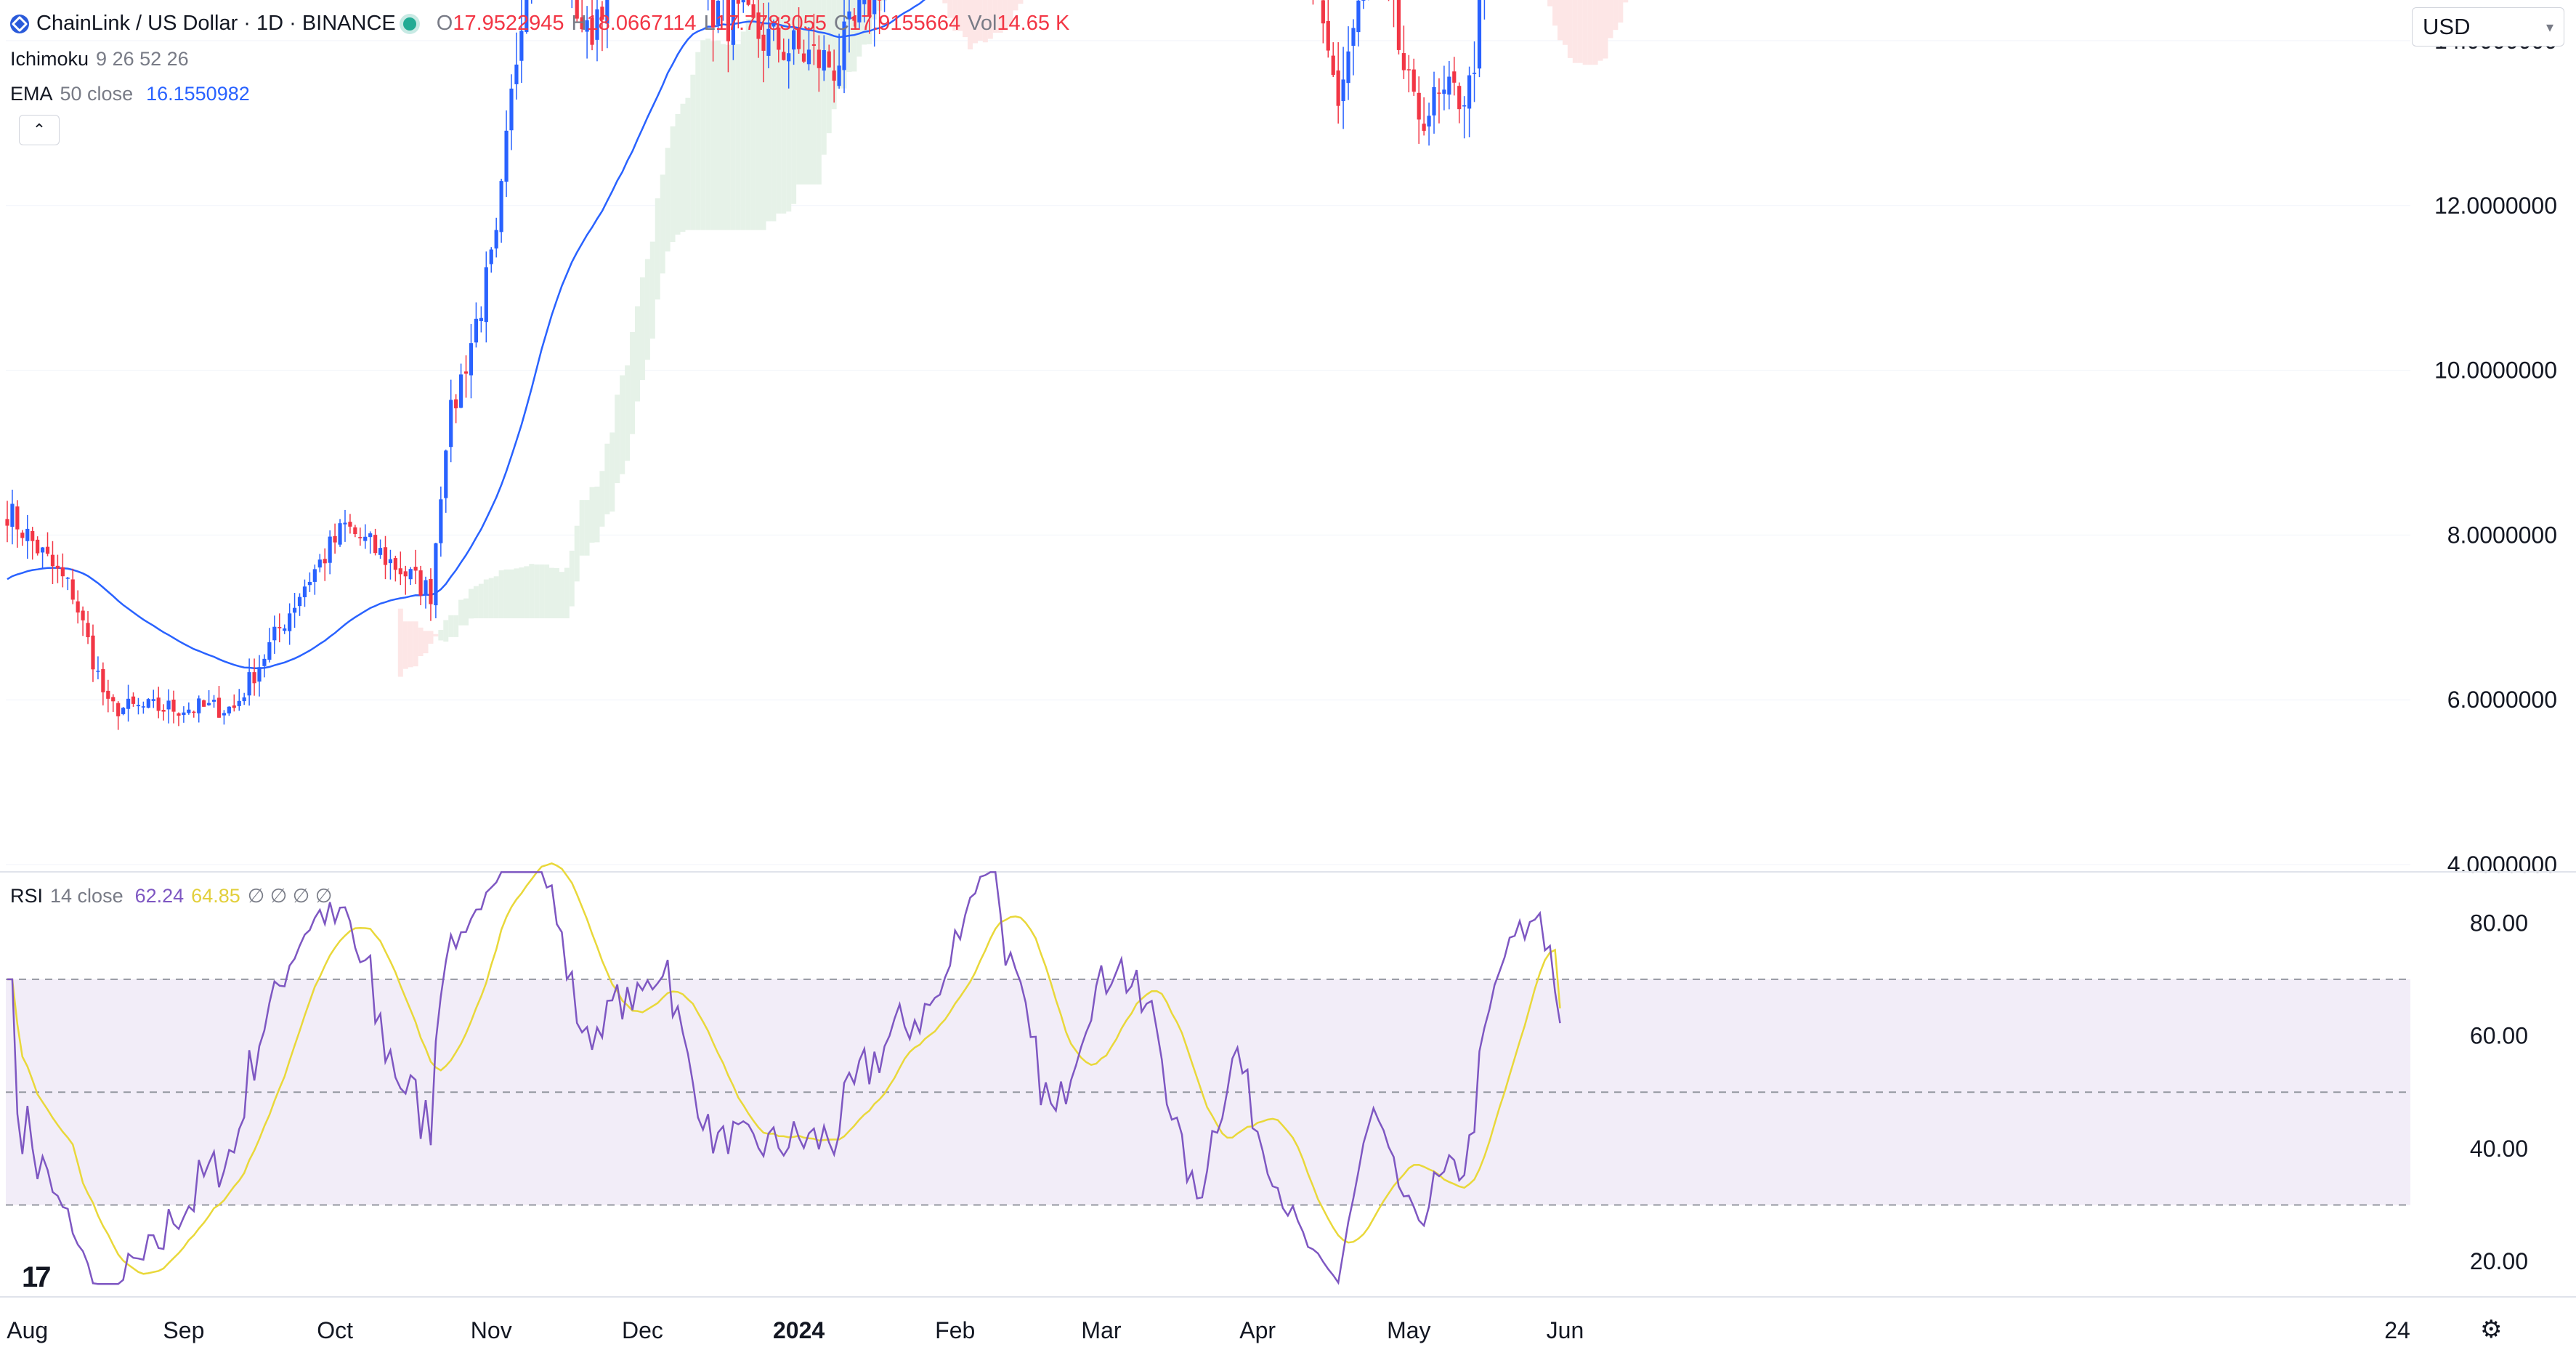 This screenshot has height=1363, width=2576. What do you see at coordinates (86, 896) in the screenshot?
I see `rsi-params: 14 close` at bounding box center [86, 896].